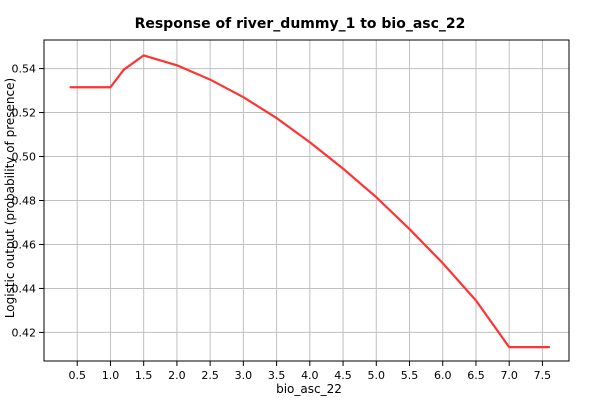 The height and width of the screenshot is (404, 600). What do you see at coordinates (244, 375) in the screenshot?
I see `x-tick-label-5: 3.0` at bounding box center [244, 375].